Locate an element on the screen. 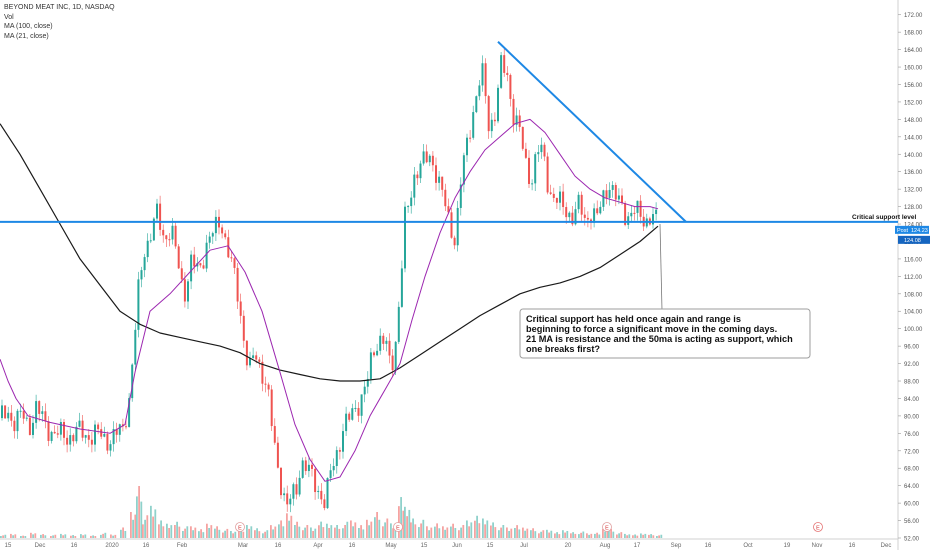  callout-connector is located at coordinates (661, 267).